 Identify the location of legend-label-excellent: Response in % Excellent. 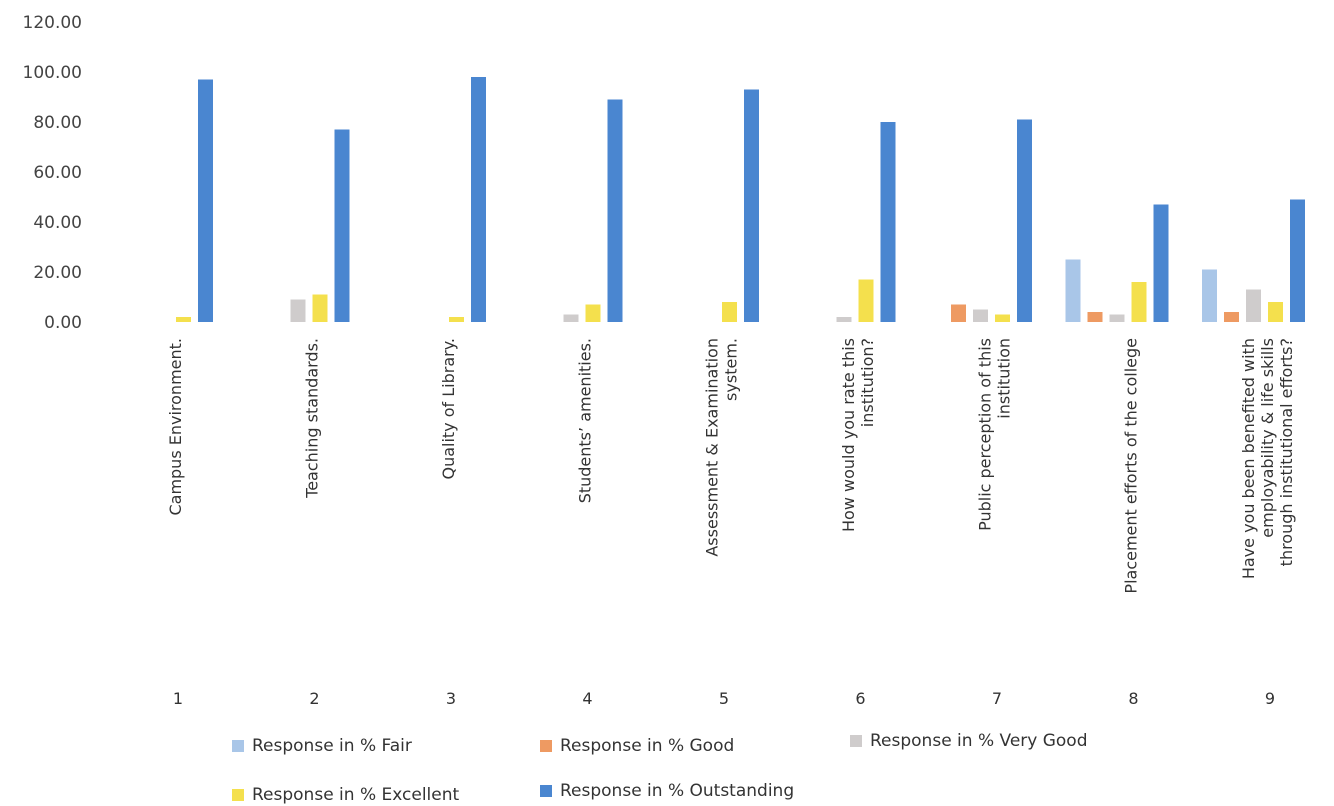
(356, 795).